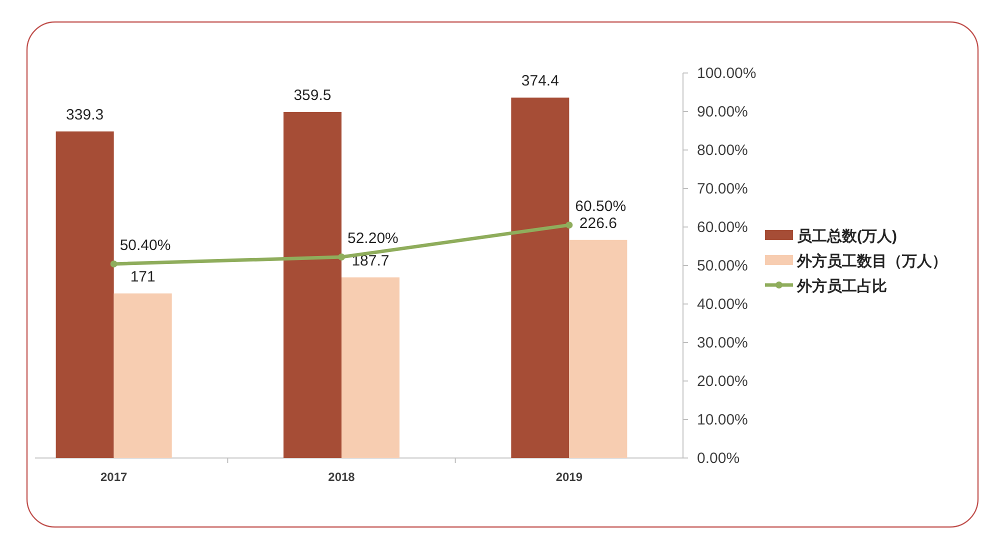 The image size is (1000, 540). What do you see at coordinates (373, 239) in the screenshot?
I see `data-label: 52.20%` at bounding box center [373, 239].